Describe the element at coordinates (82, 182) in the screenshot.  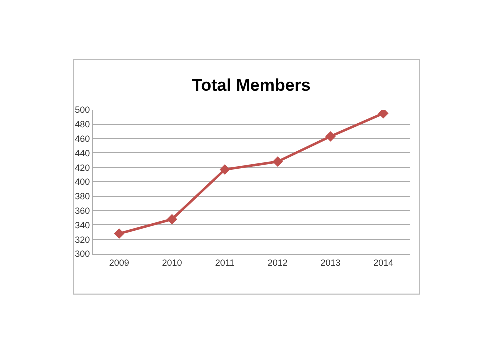
I see `y-tick-label: 400` at that location.